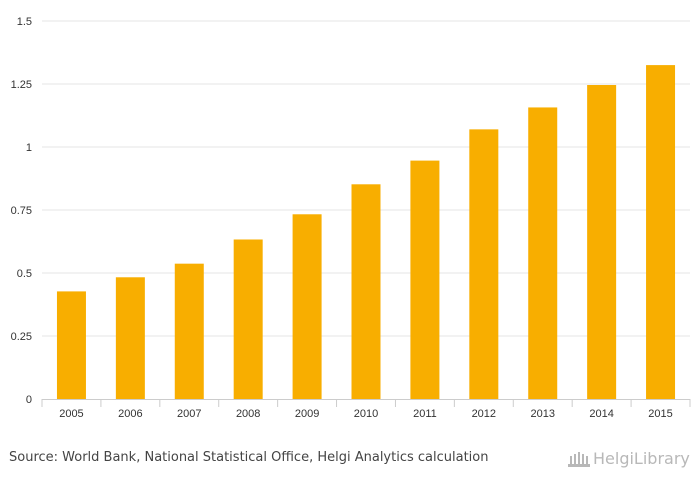  Describe the element at coordinates (21, 85) in the screenshot. I see `y-tick-label: 1.25` at that location.